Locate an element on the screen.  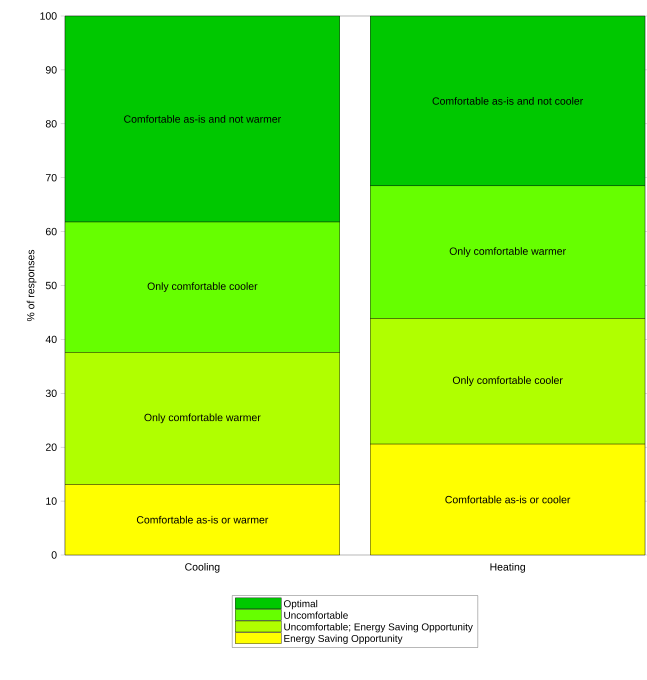
data-label: Comfortable as-is or cooler is located at coordinates (507, 500).